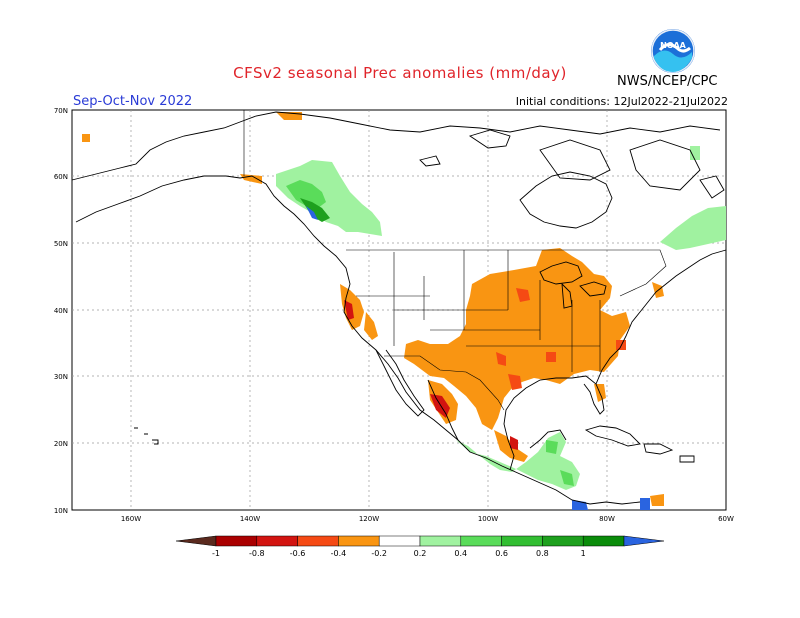 Image resolution: width=800 pixels, height=618 pixels. What do you see at coordinates (196, 541) in the screenshot?
I see `colorbar-arrow-left` at bounding box center [196, 541].